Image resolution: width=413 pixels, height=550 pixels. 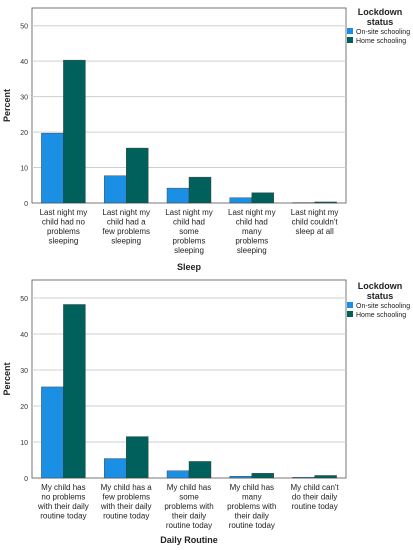 I want to click on x-tick-label-line: My child has a, so click(x=127, y=487).